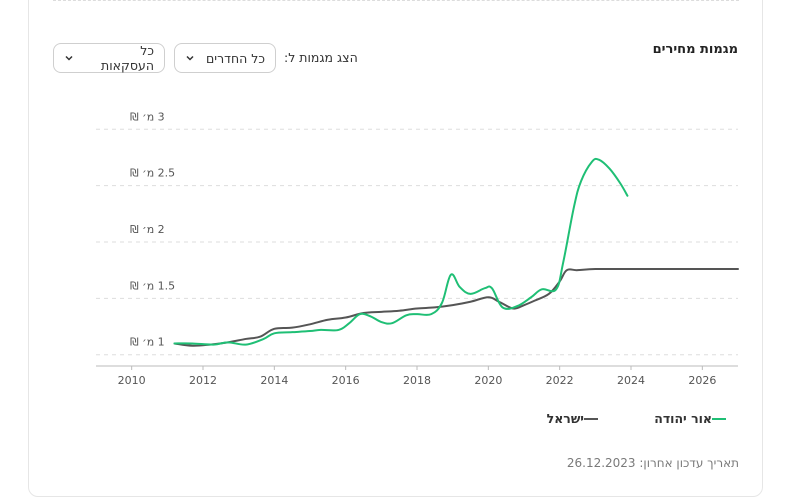 Image resolution: width=790 pixels, height=499 pixels. Describe the element at coordinates (152, 285) in the screenshot. I see `y-tick-label: 1.5 מ׳ ₪` at that location.